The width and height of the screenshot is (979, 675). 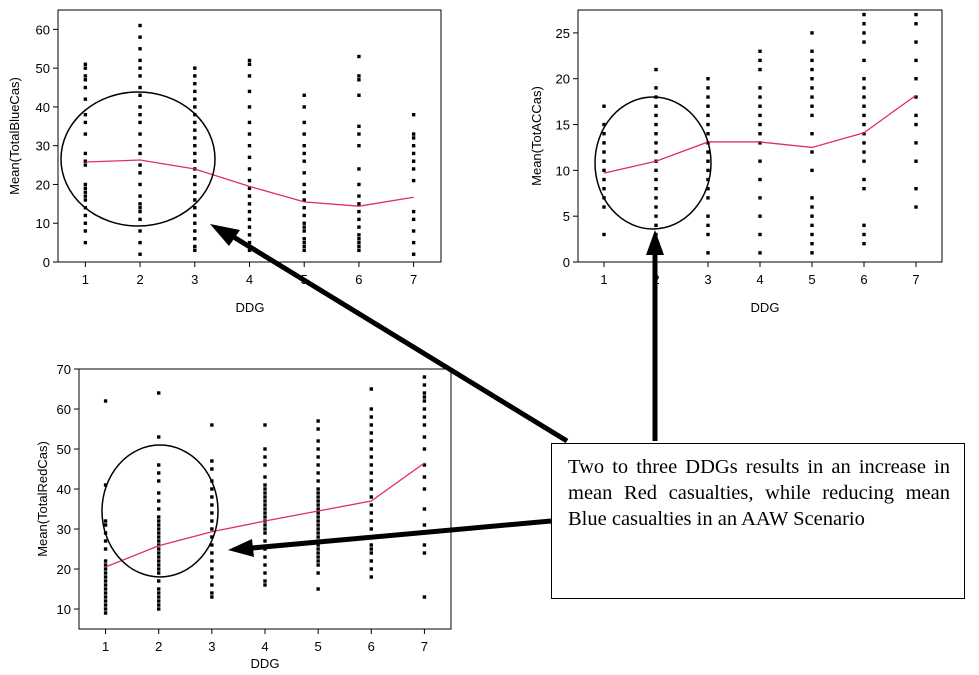 I want to click on y-tick-label: 25, so click(x=563, y=33).